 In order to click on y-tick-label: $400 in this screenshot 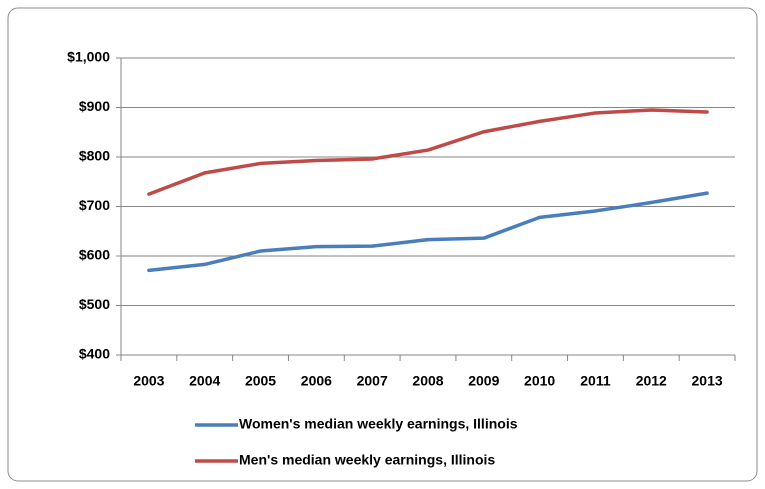, I will do `click(94, 354)`.